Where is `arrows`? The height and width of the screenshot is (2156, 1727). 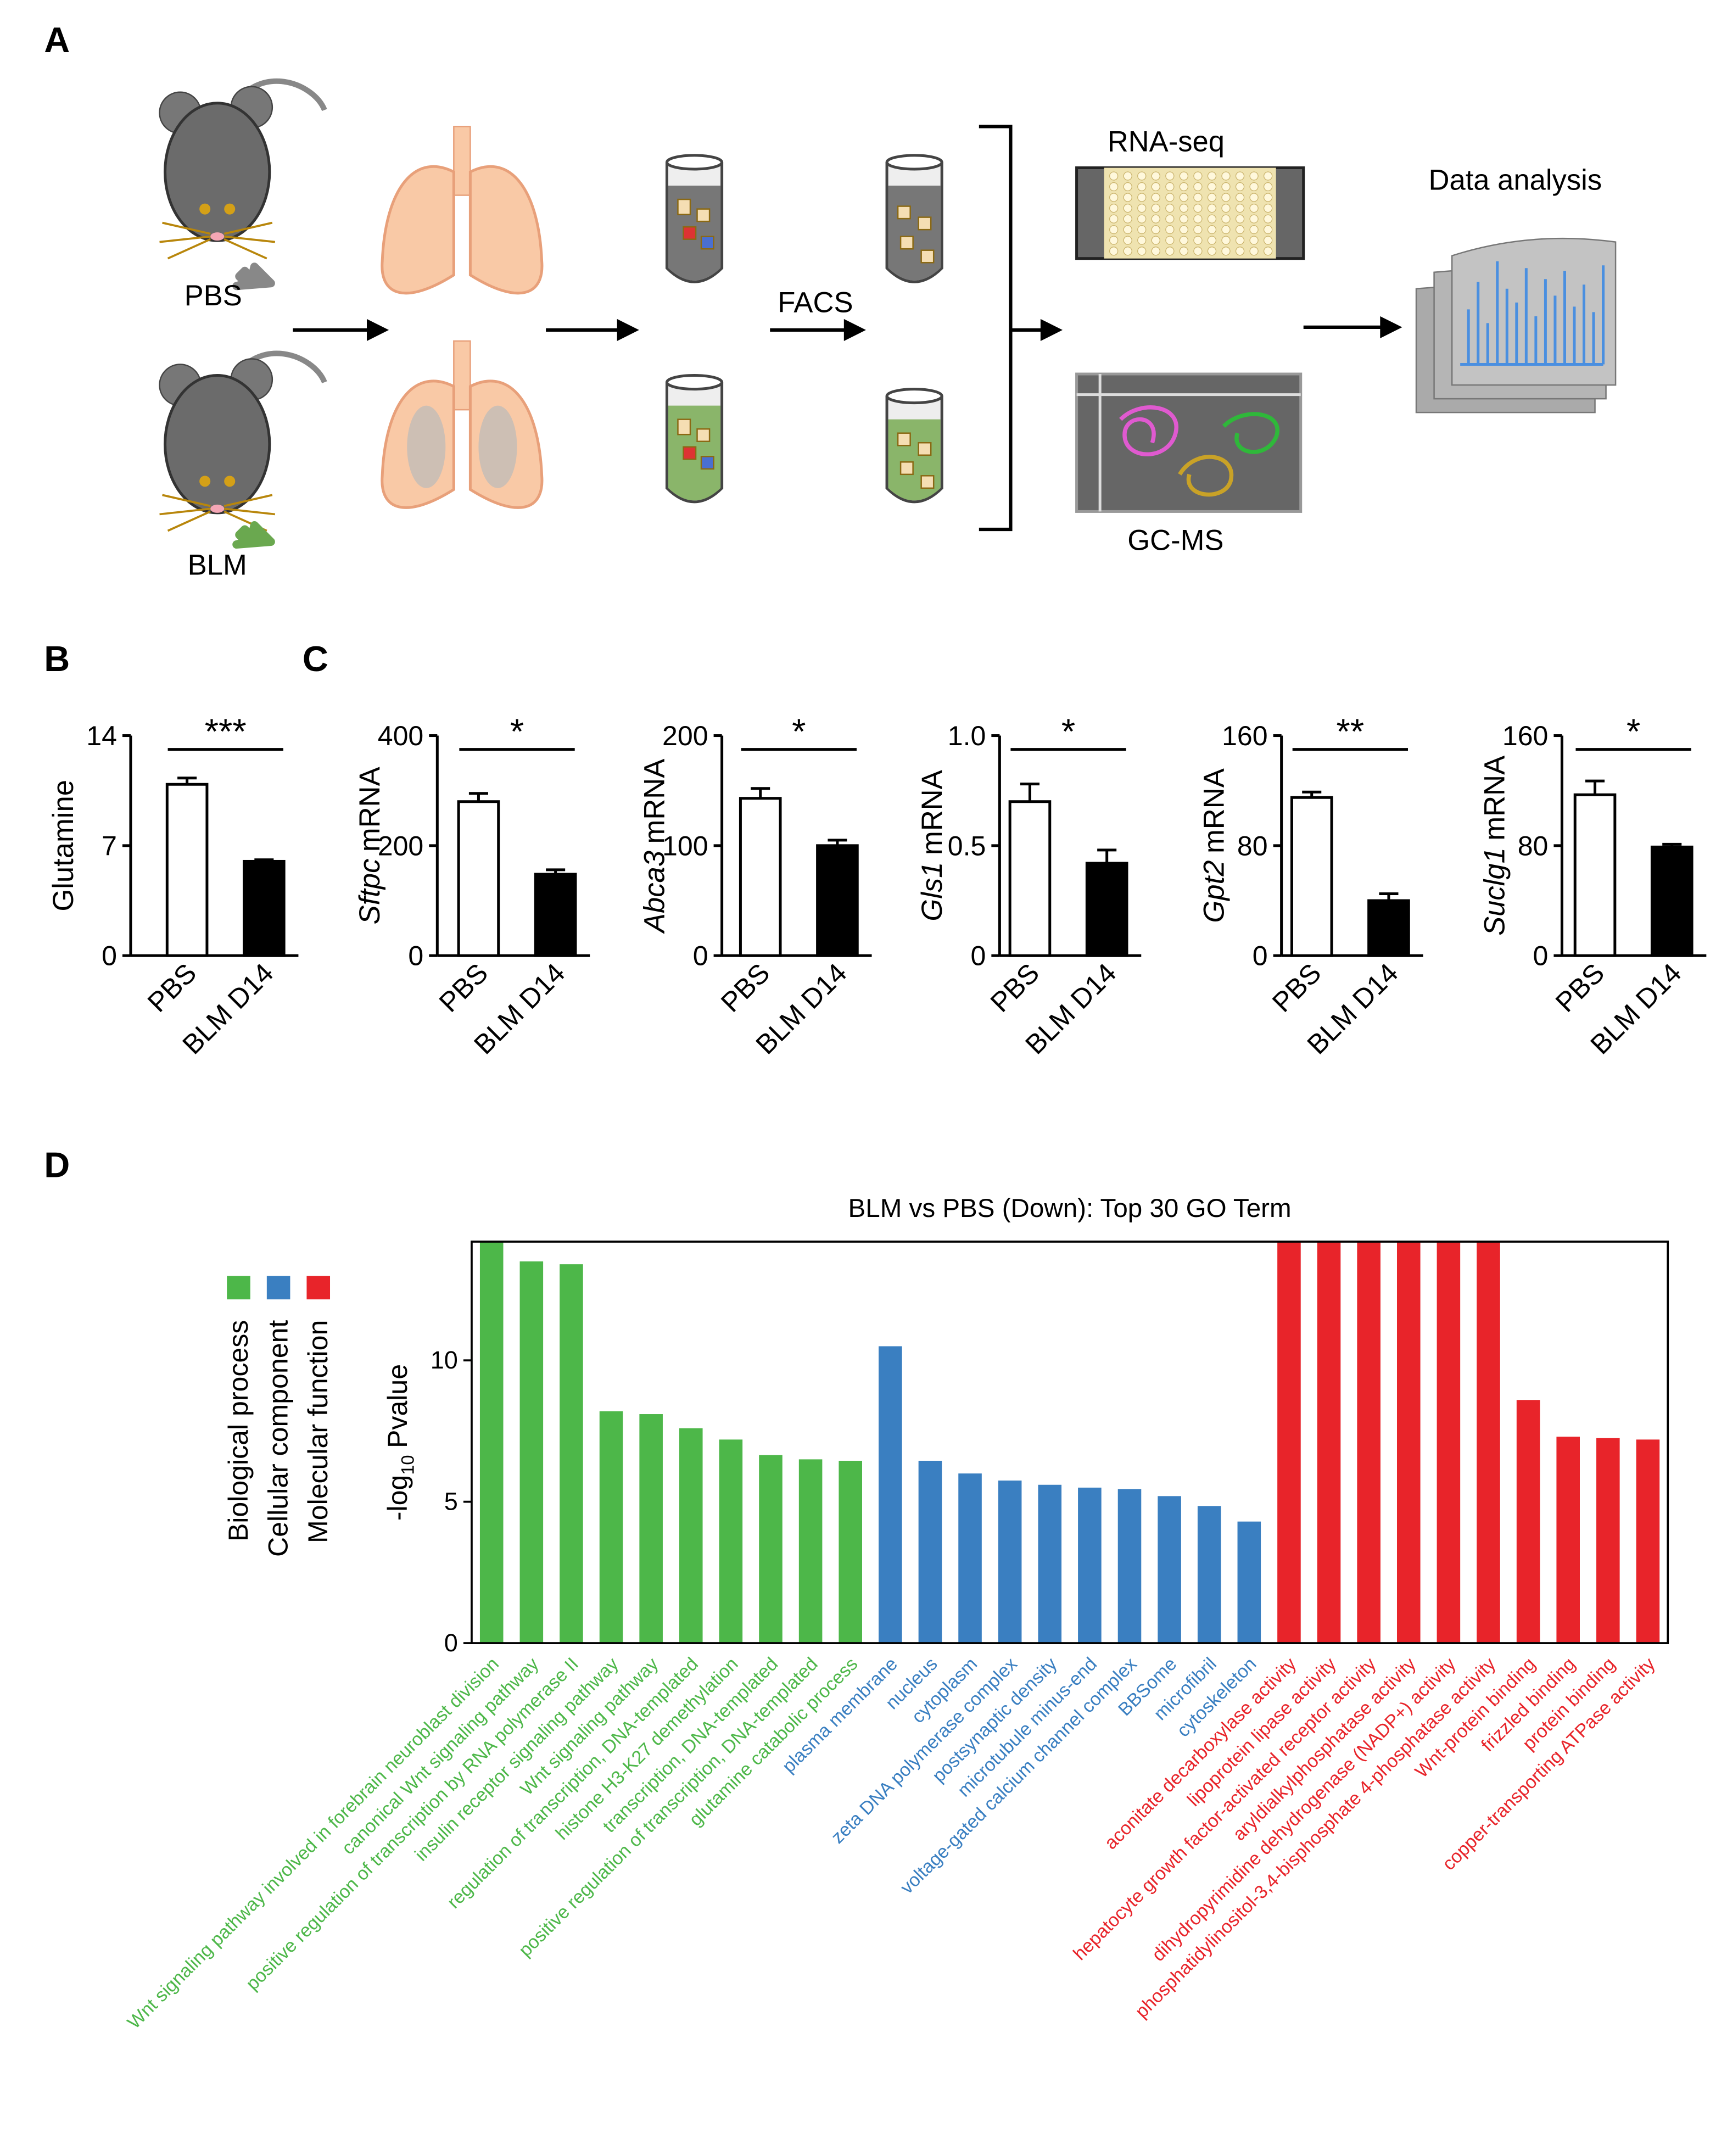 arrows is located at coordinates (848, 328).